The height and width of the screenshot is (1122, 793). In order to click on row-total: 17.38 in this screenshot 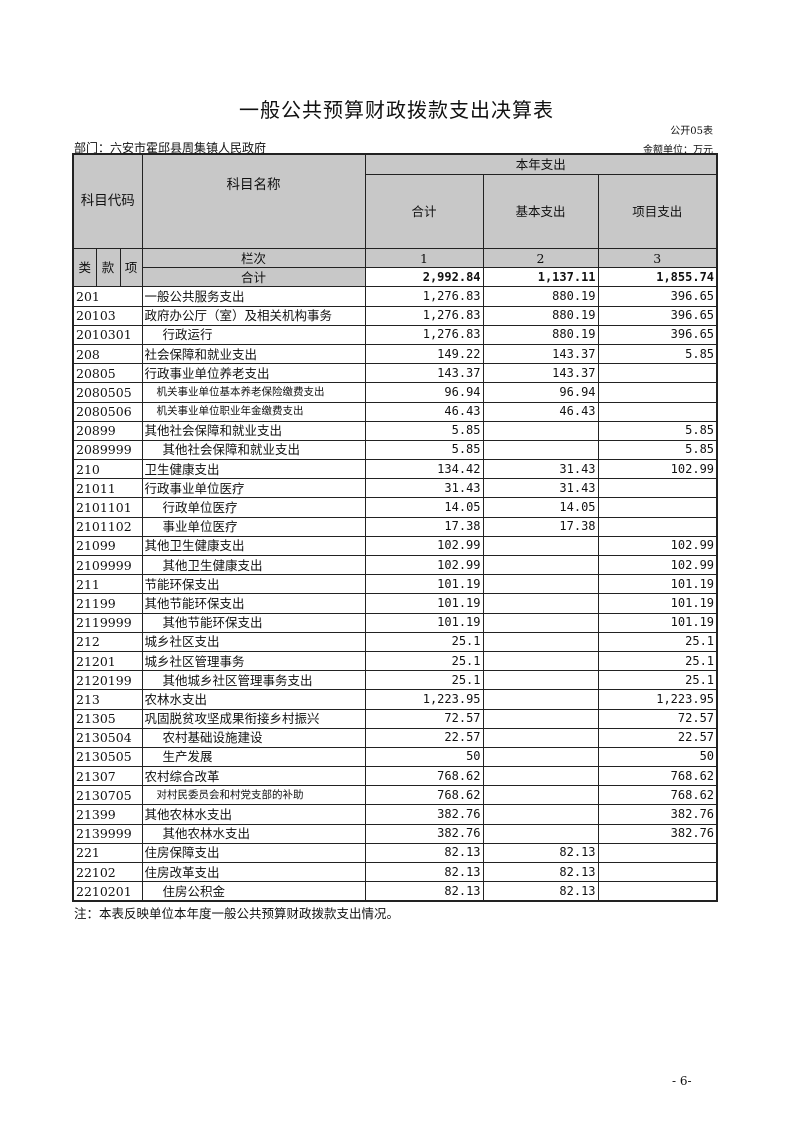, I will do `click(424, 526)`.